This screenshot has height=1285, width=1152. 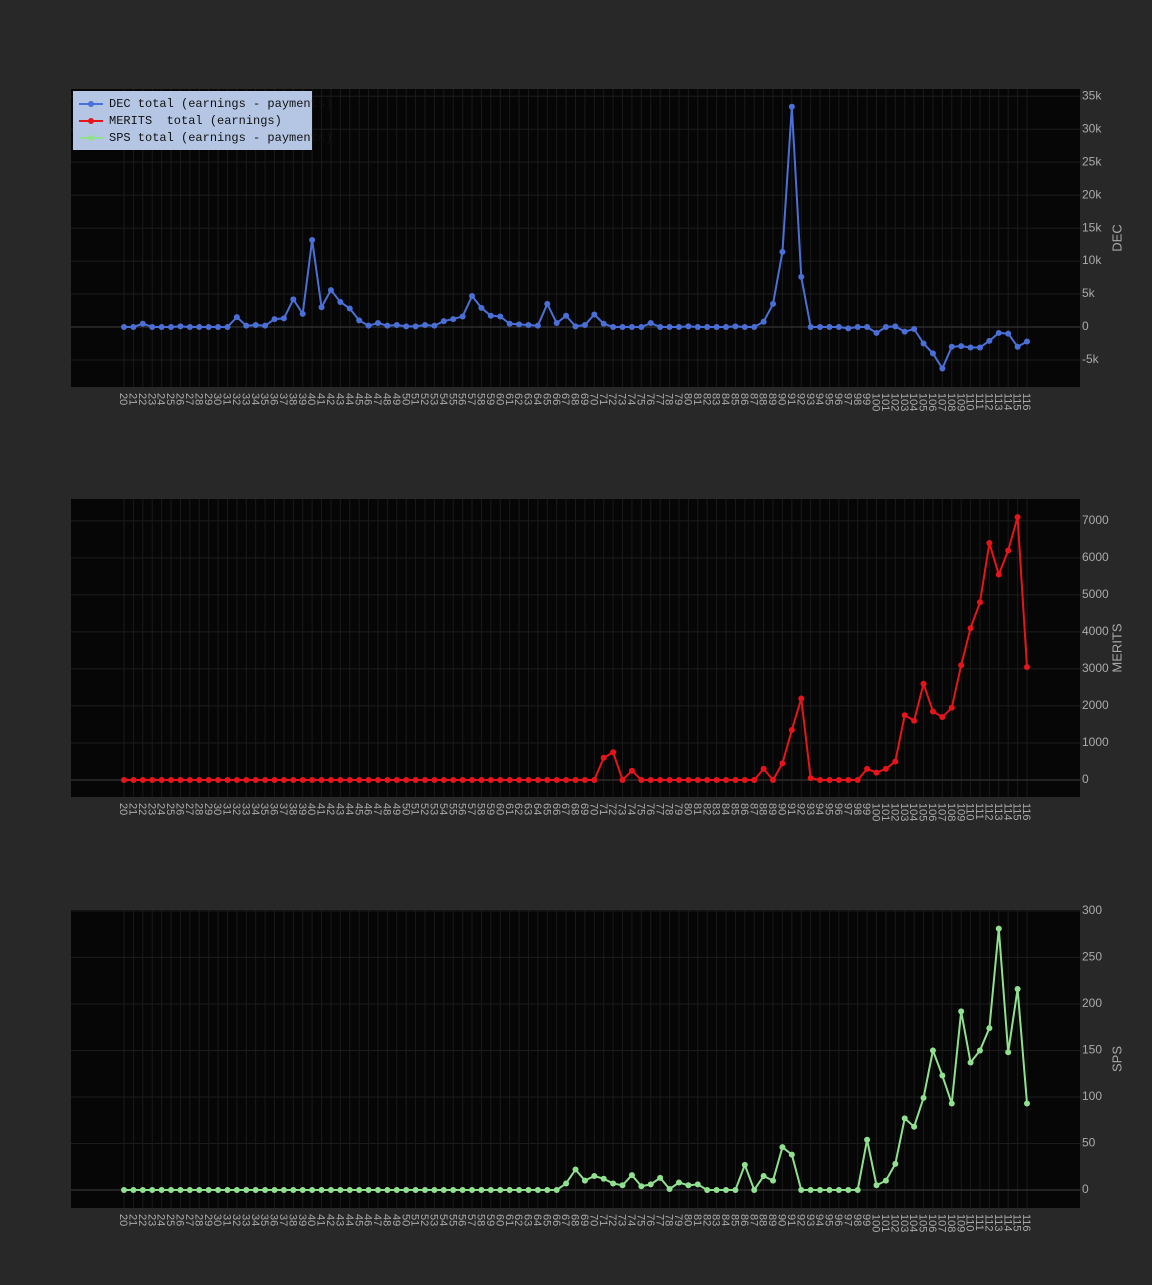 I want to click on y-tick-label: 3000, so click(x=1095, y=668).